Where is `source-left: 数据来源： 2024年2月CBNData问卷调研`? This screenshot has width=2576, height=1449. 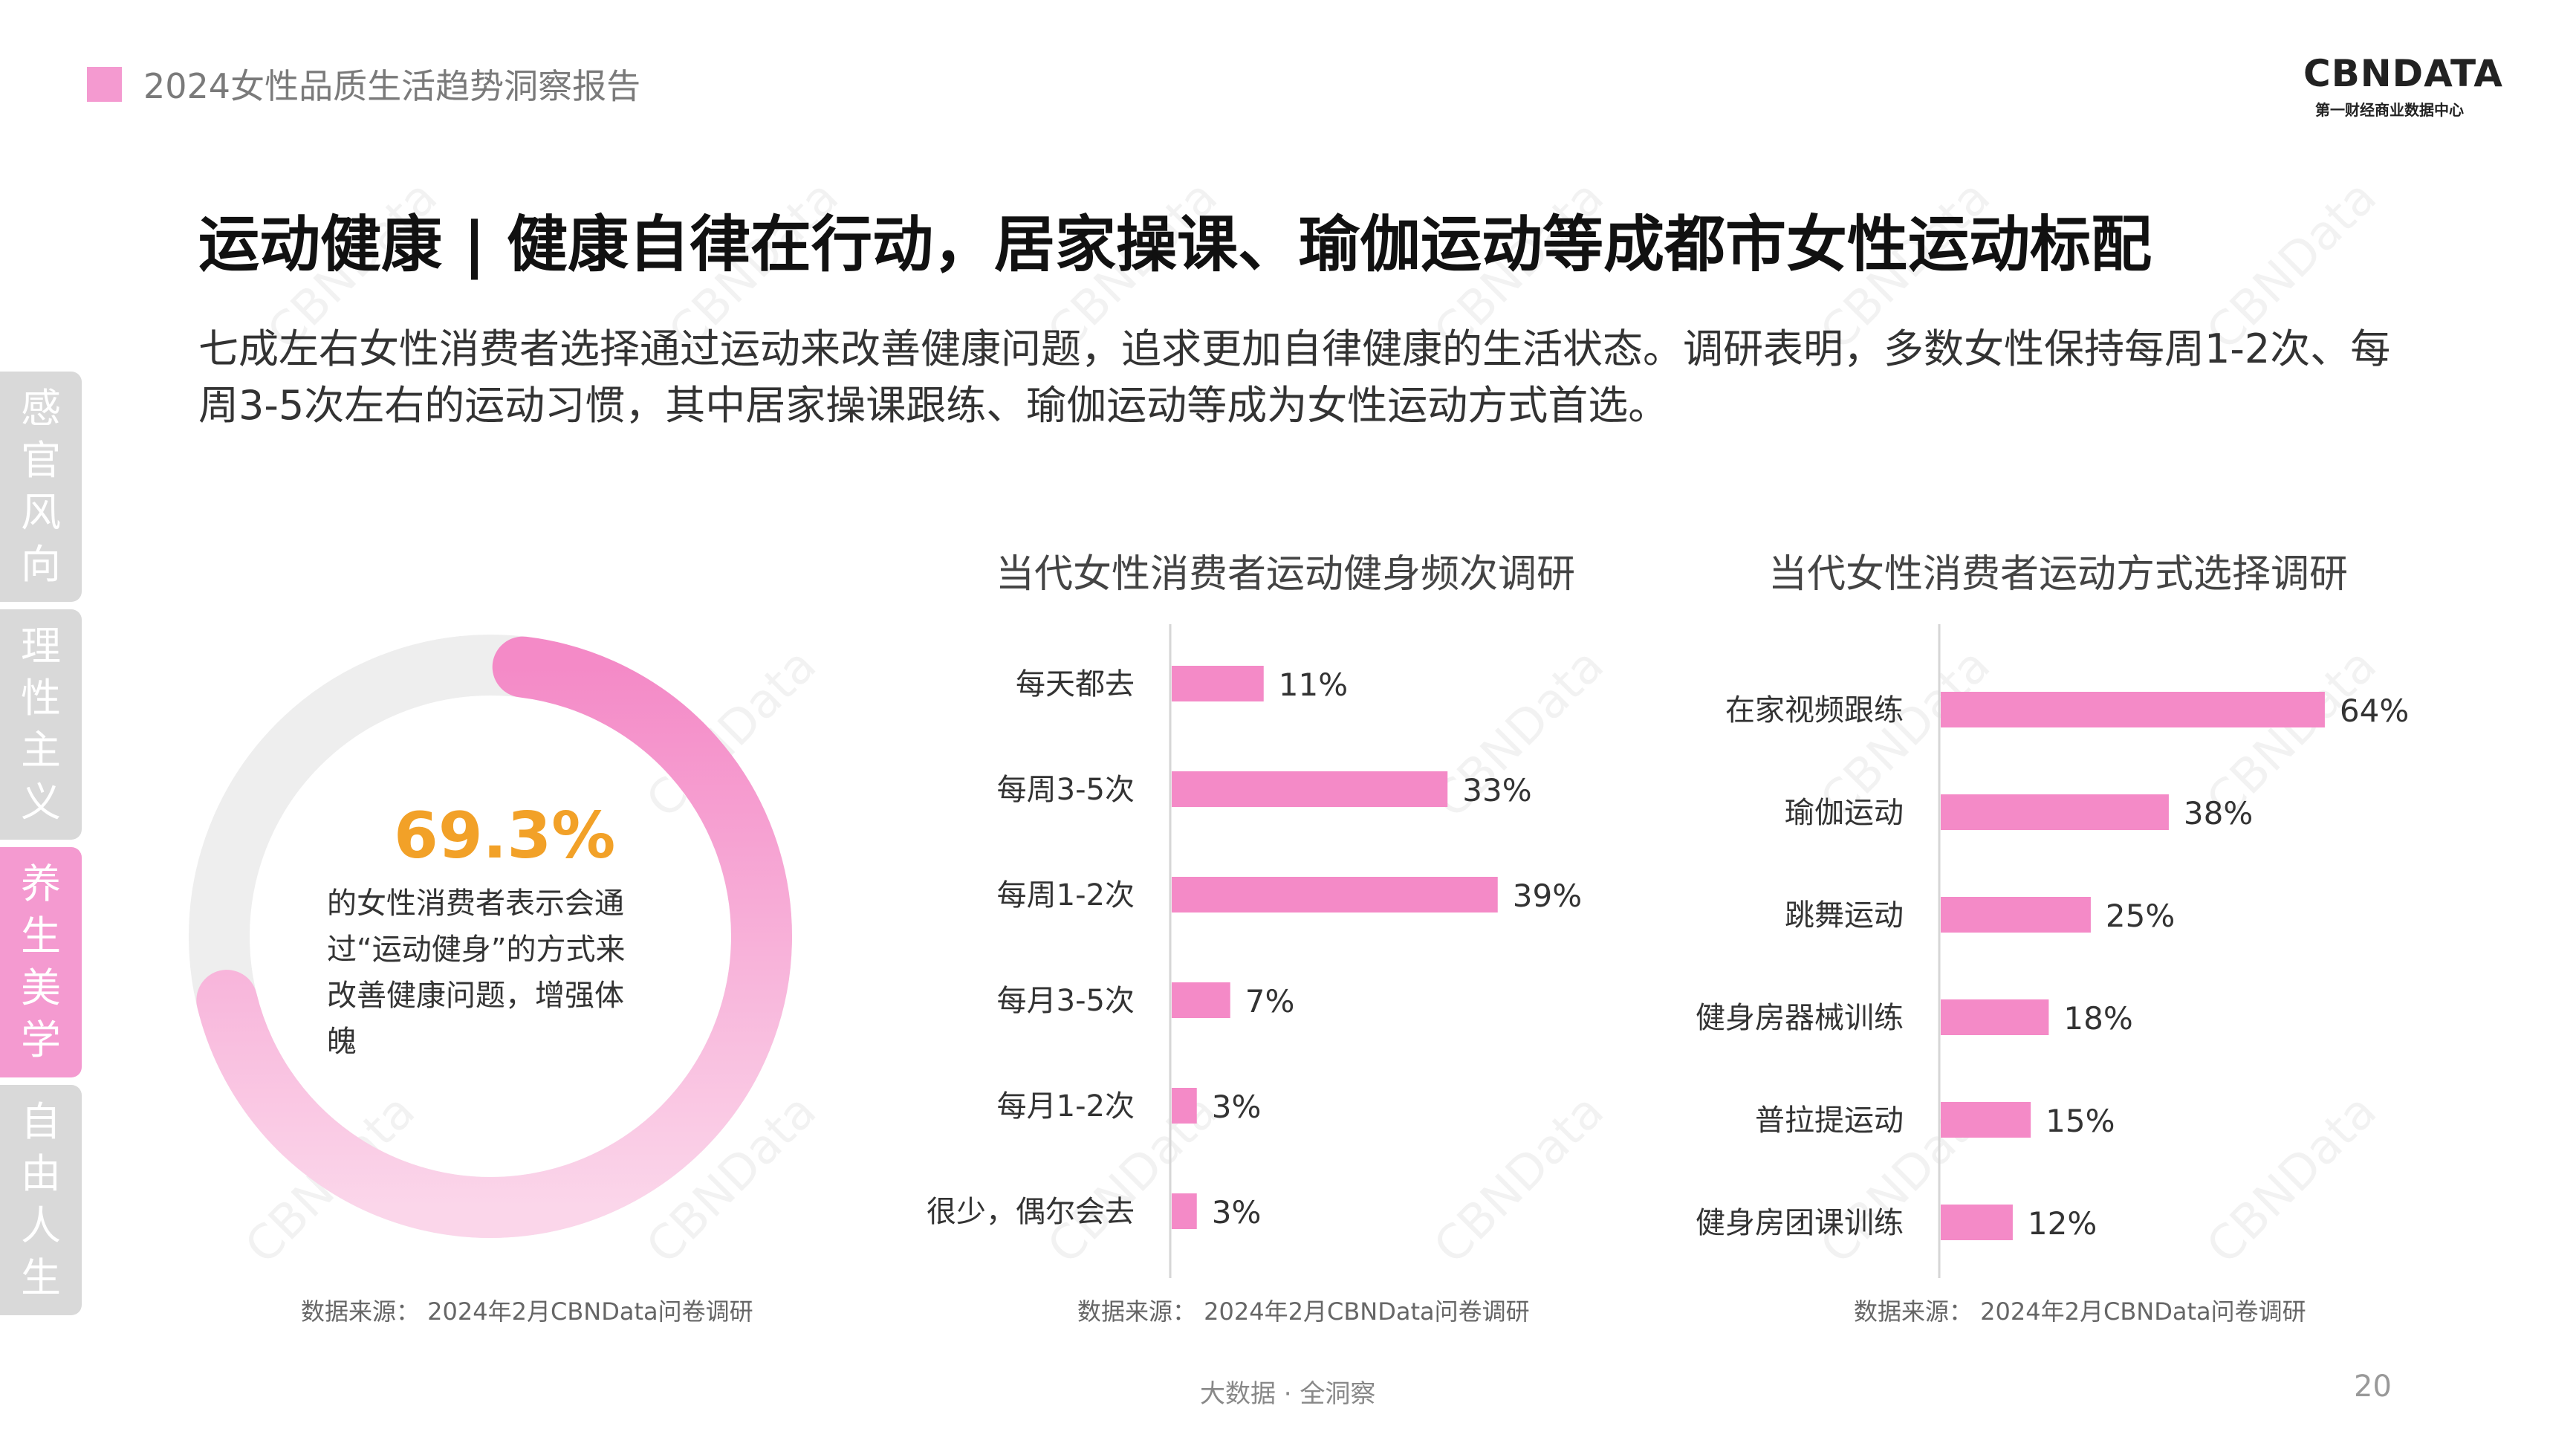
source-left: 数据来源： 2024年2月CBNData问卷调研 is located at coordinates (527, 1311).